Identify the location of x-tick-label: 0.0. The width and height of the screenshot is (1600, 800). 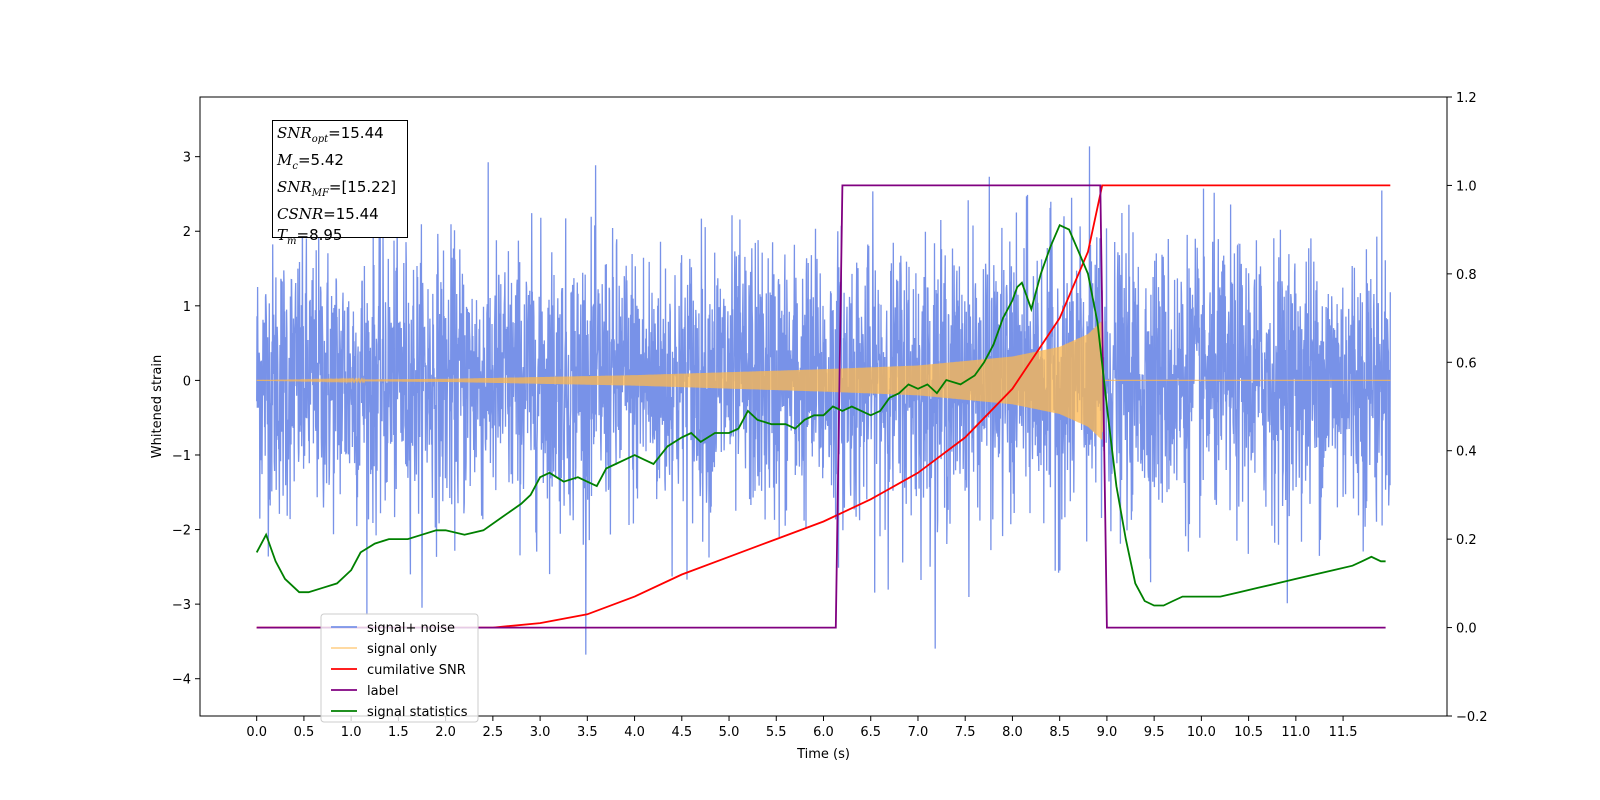
(256, 732).